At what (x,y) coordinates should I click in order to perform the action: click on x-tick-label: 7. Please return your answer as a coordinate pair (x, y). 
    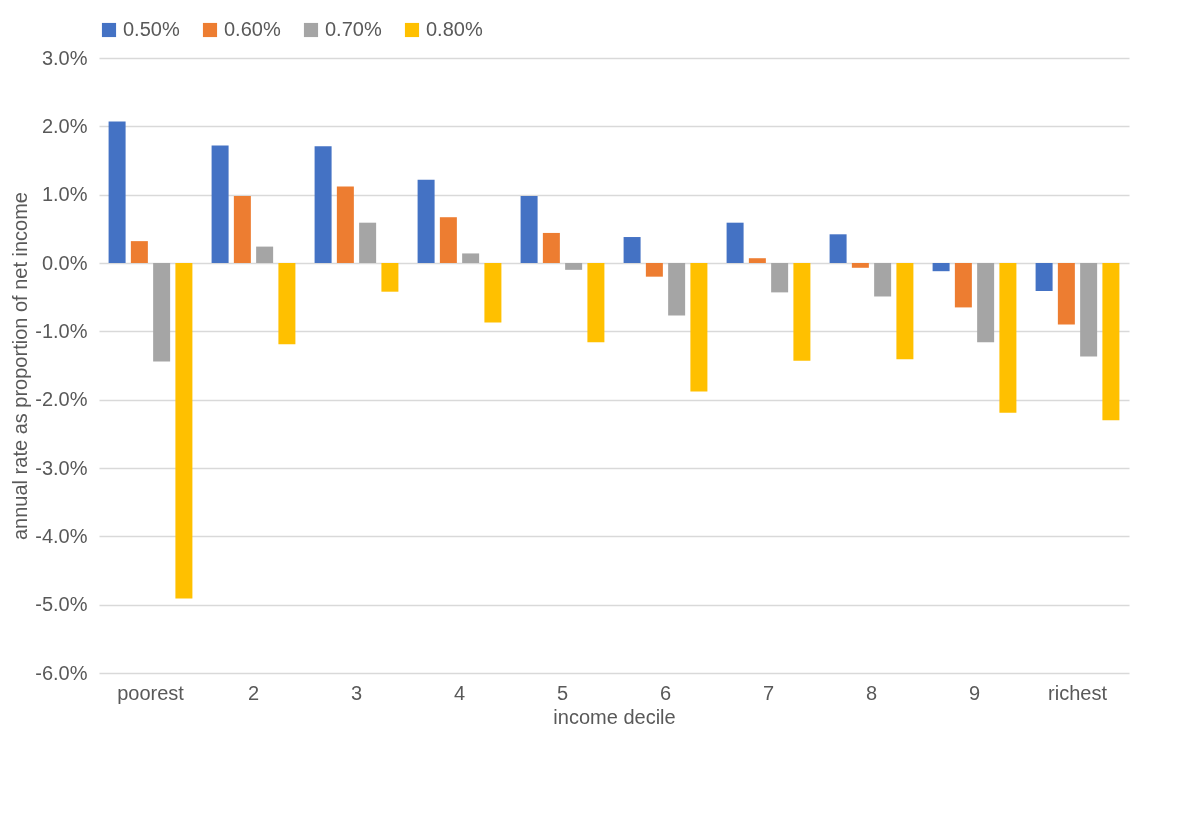
    Looking at the image, I should click on (768, 692).